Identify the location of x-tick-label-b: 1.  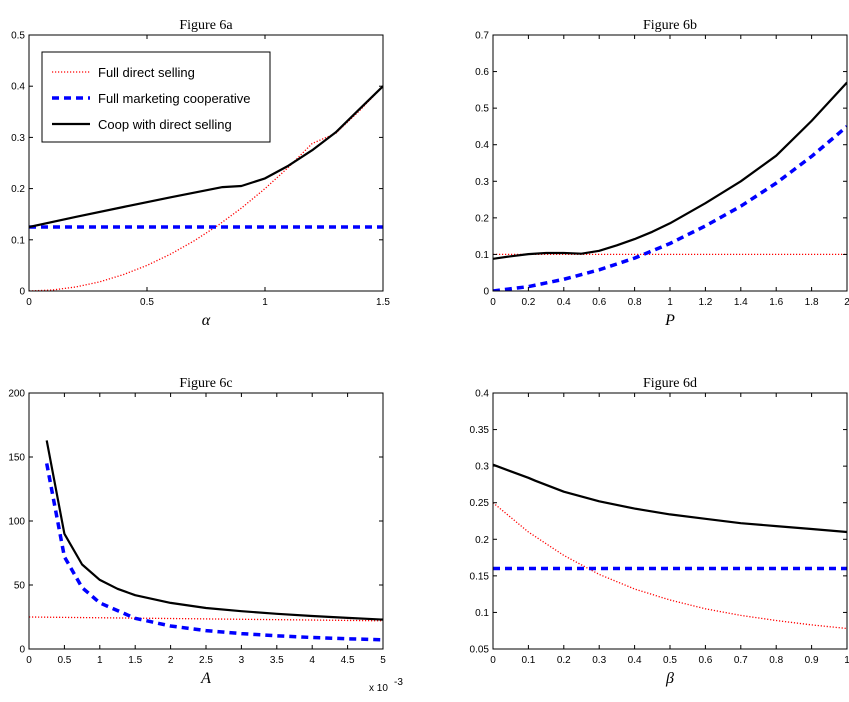
(670, 302).